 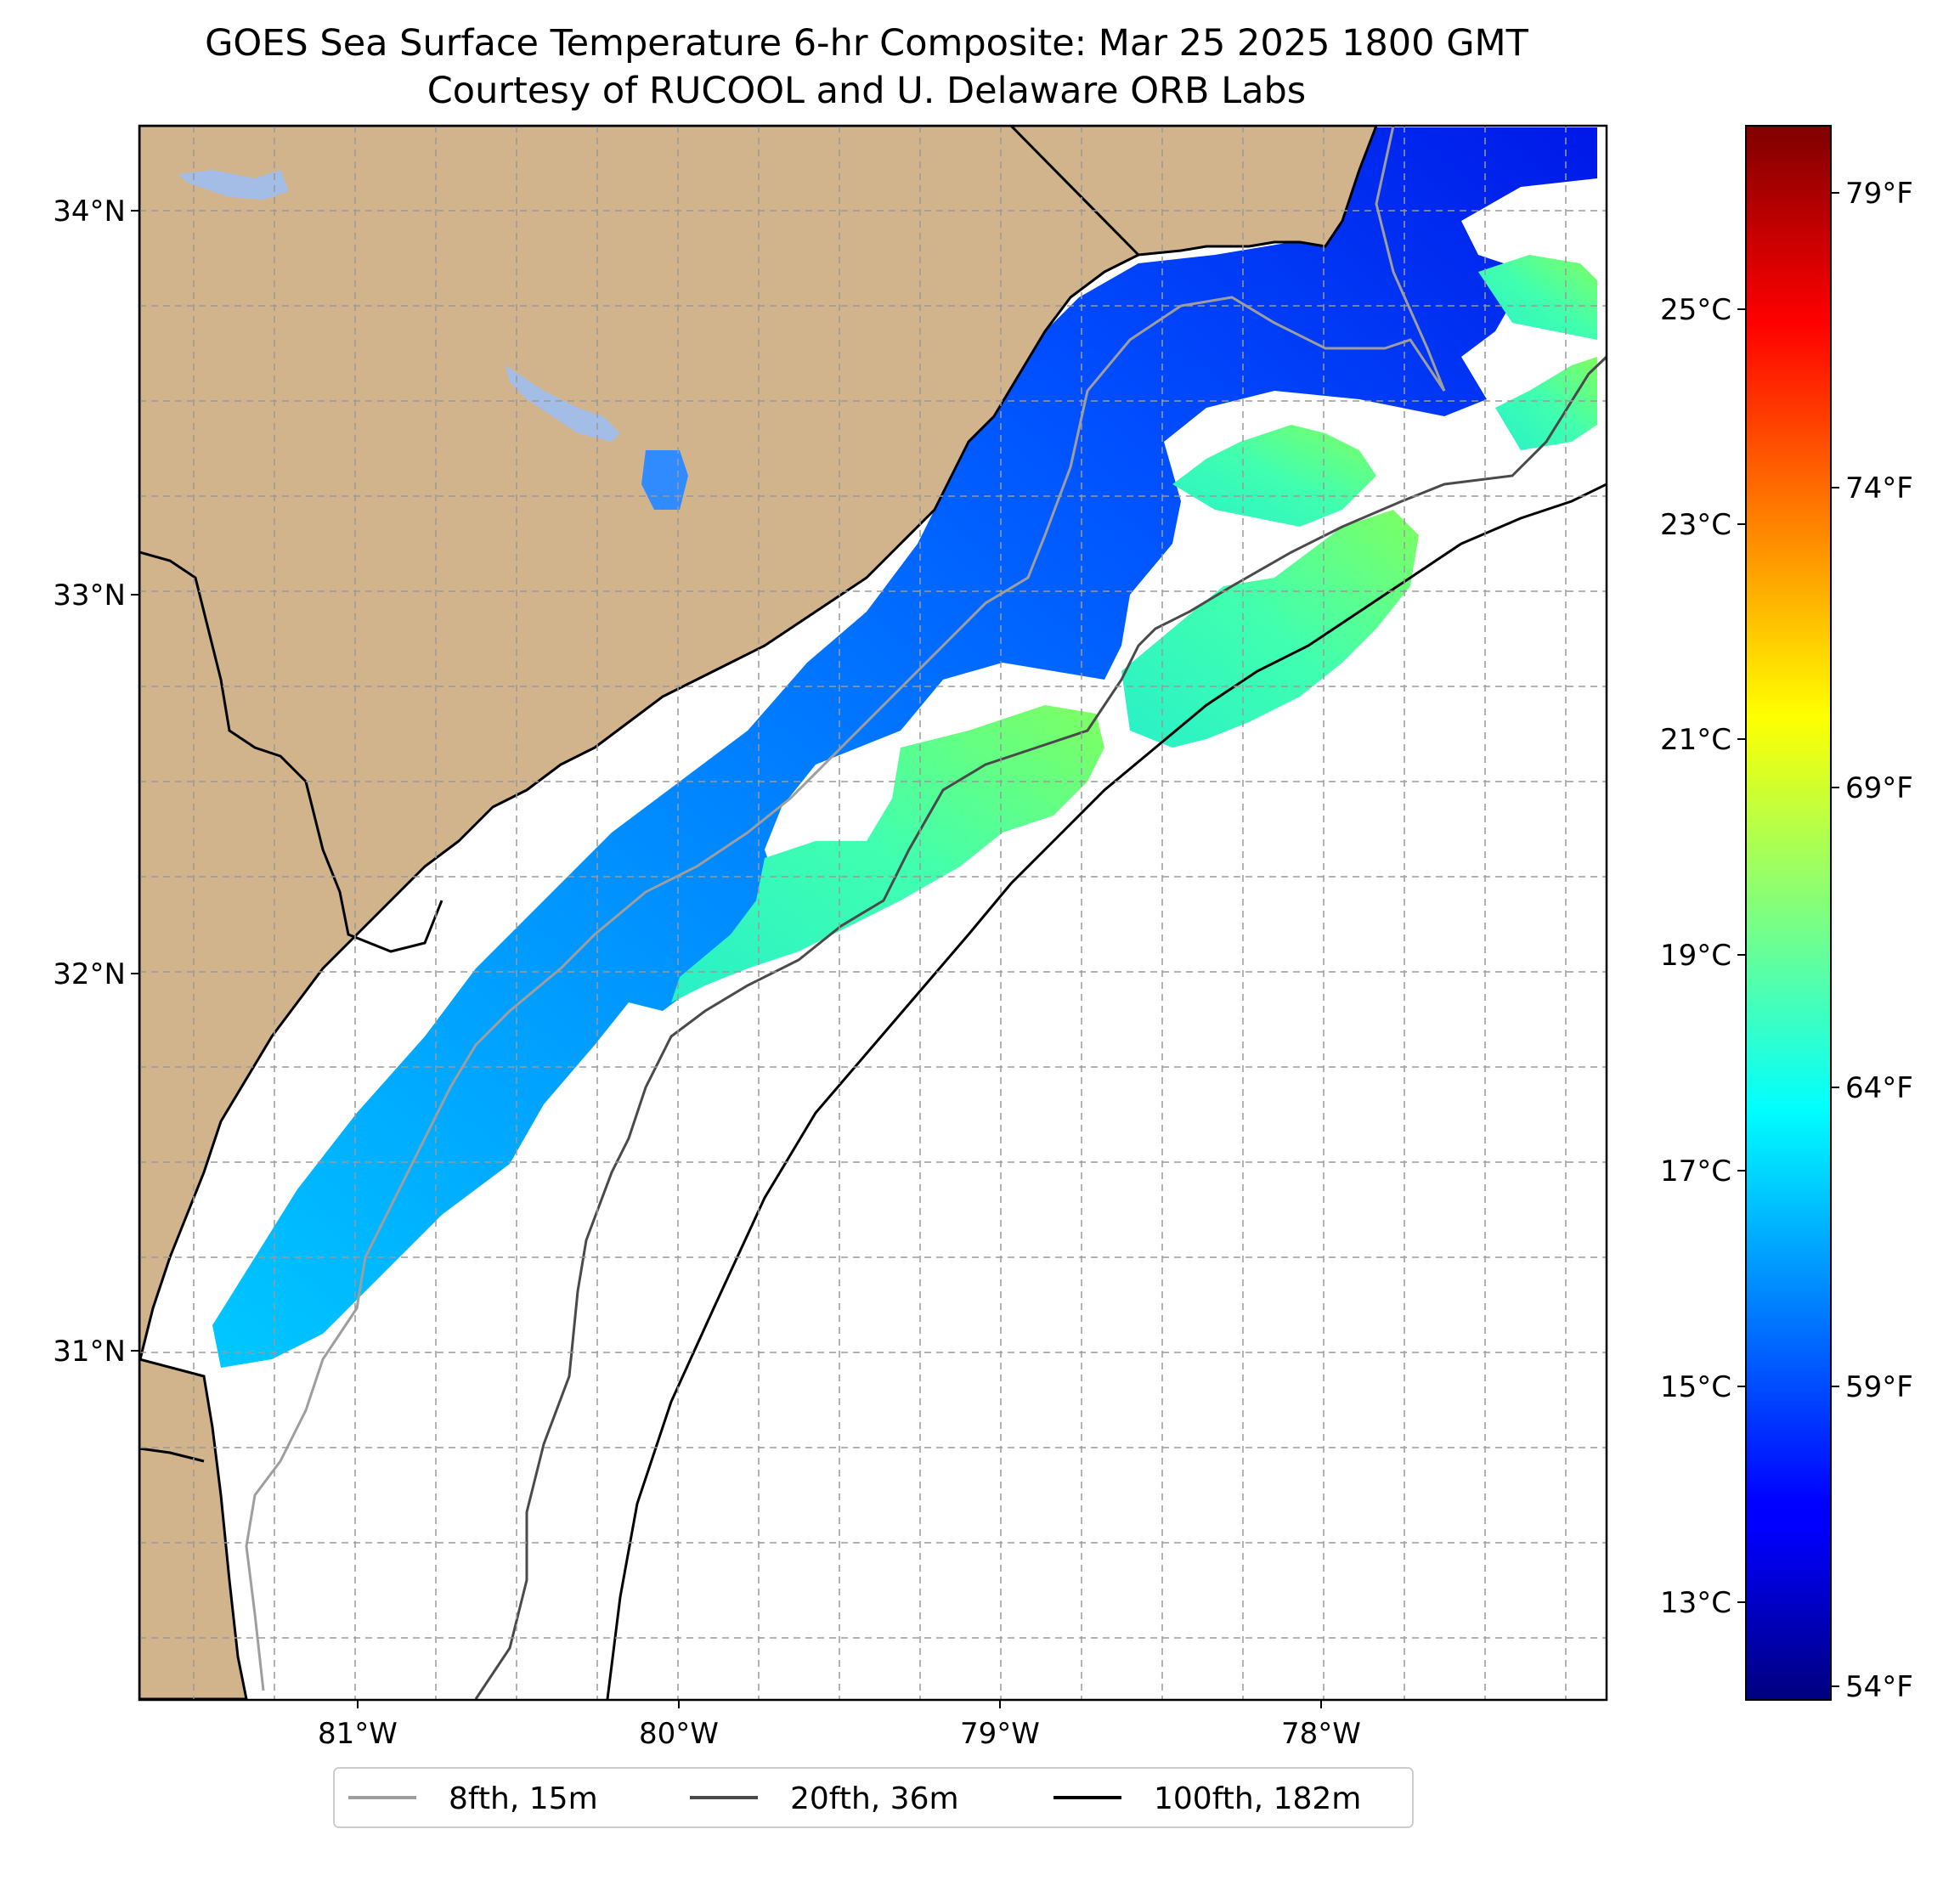 I want to click on cbar-c-15: 15°C, so click(x=1695, y=1387).